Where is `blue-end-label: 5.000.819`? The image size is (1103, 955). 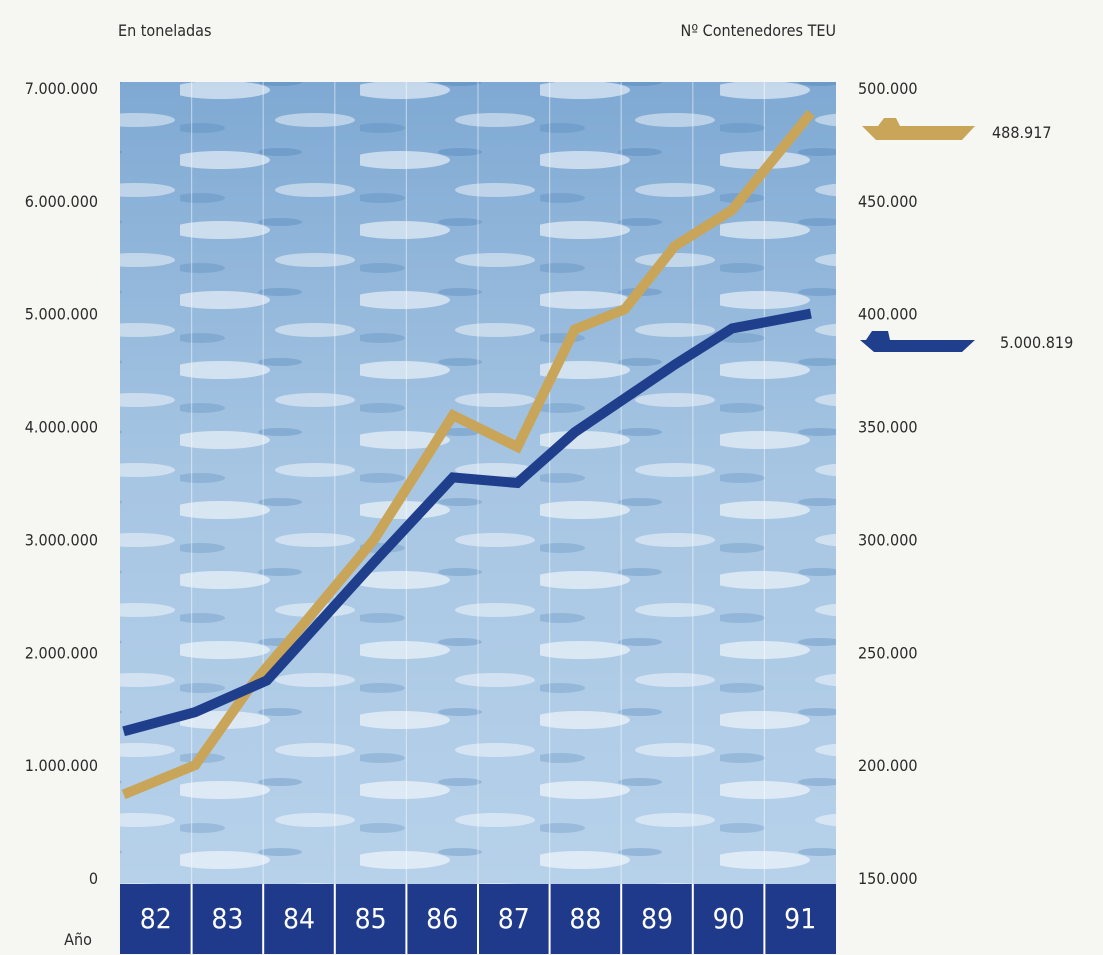
blue-end-label: 5.000.819 is located at coordinates (1036, 342).